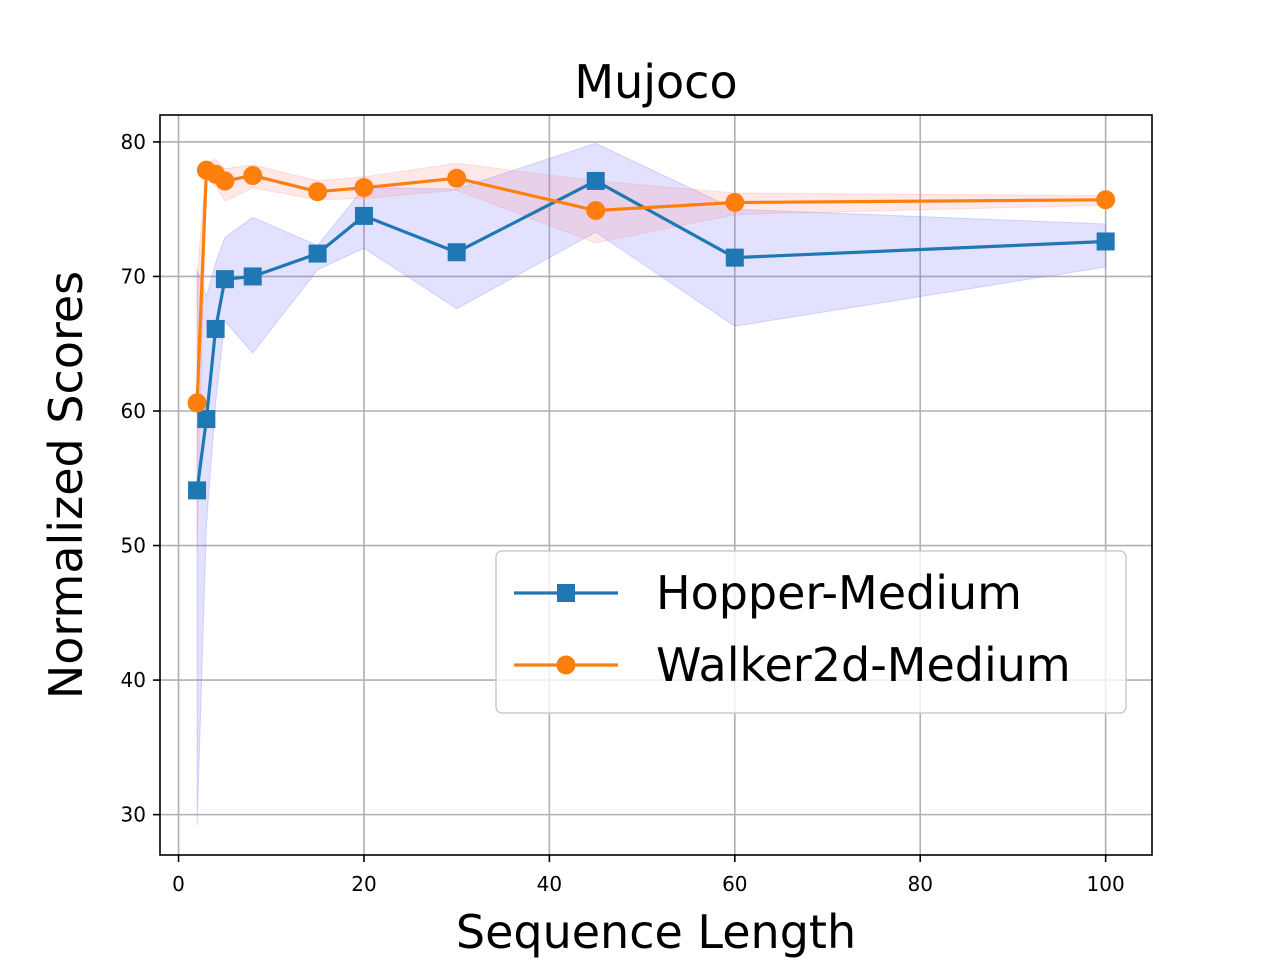 This screenshot has width=1280, height=960. Describe the element at coordinates (839, 593) in the screenshot. I see `legend-hopper-medium-label: Hopper-Medium` at that location.